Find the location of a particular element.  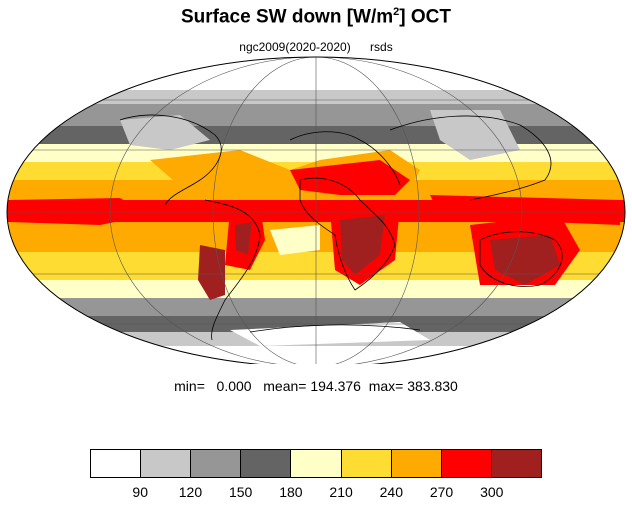

colorbar-tick-label: 90 is located at coordinates (140, 492).